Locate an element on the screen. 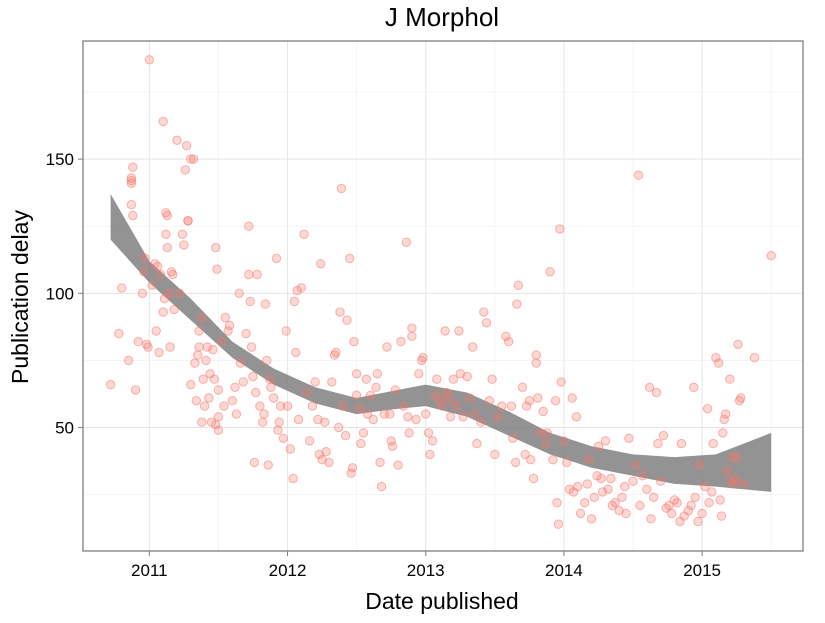  y-tick-label: 50 is located at coordinates (64, 428).